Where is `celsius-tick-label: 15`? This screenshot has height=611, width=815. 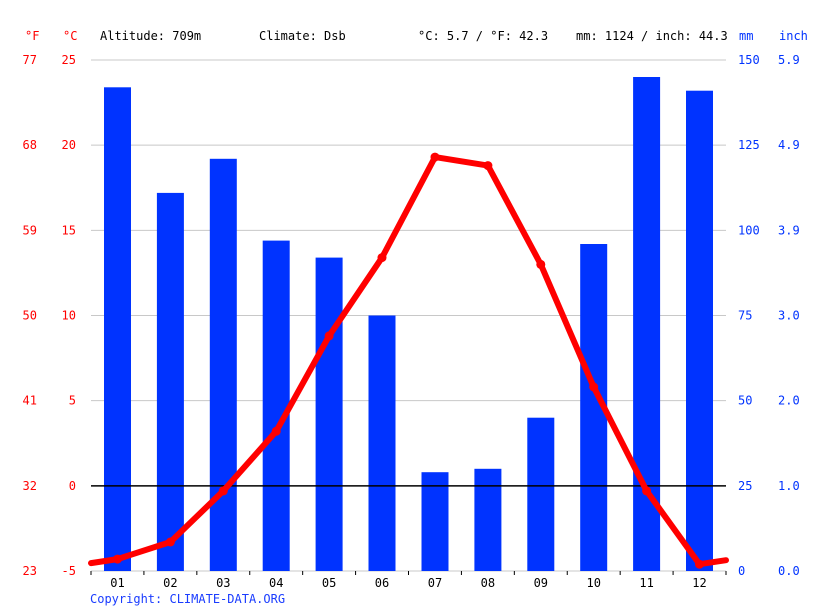
celsius-tick-label: 15 is located at coordinates (69, 230).